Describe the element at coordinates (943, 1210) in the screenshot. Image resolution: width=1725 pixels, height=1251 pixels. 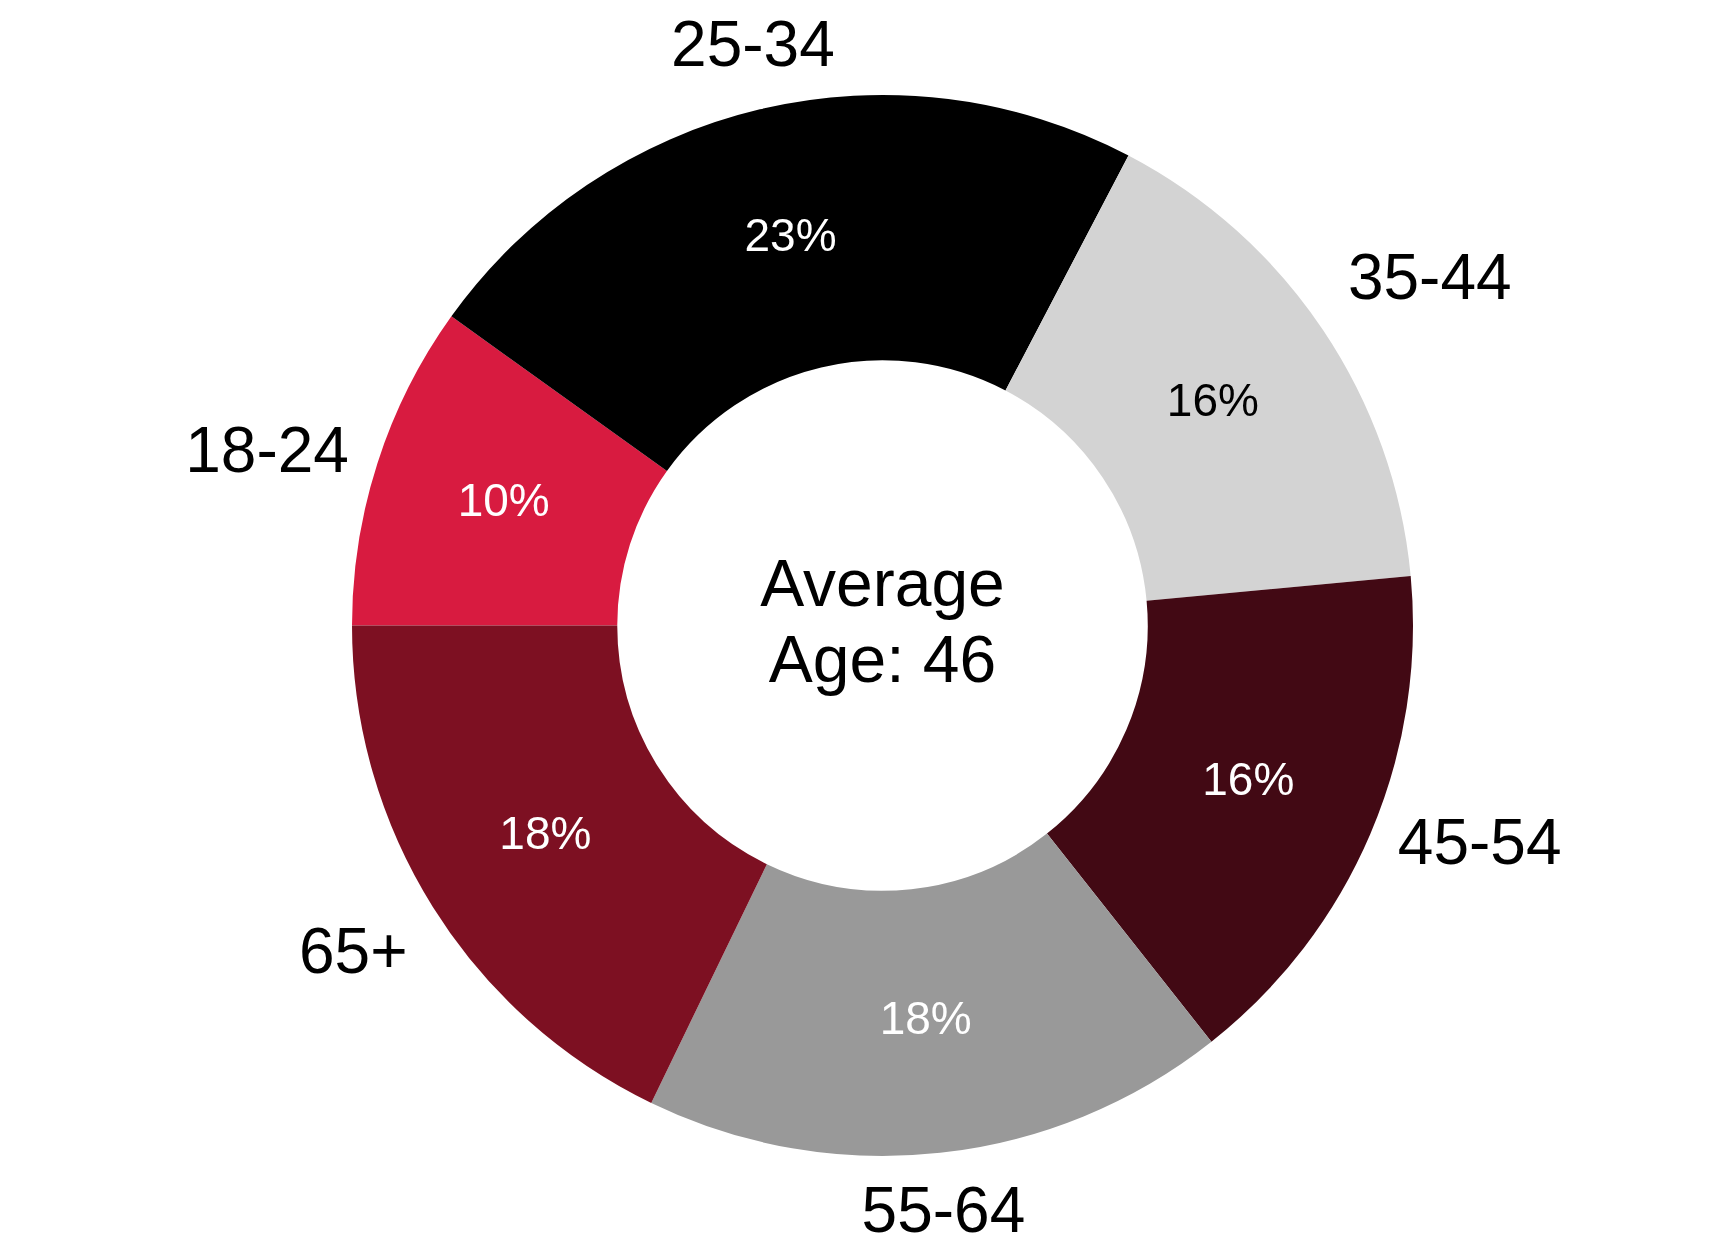
I see `slice-label: 55-64` at that location.